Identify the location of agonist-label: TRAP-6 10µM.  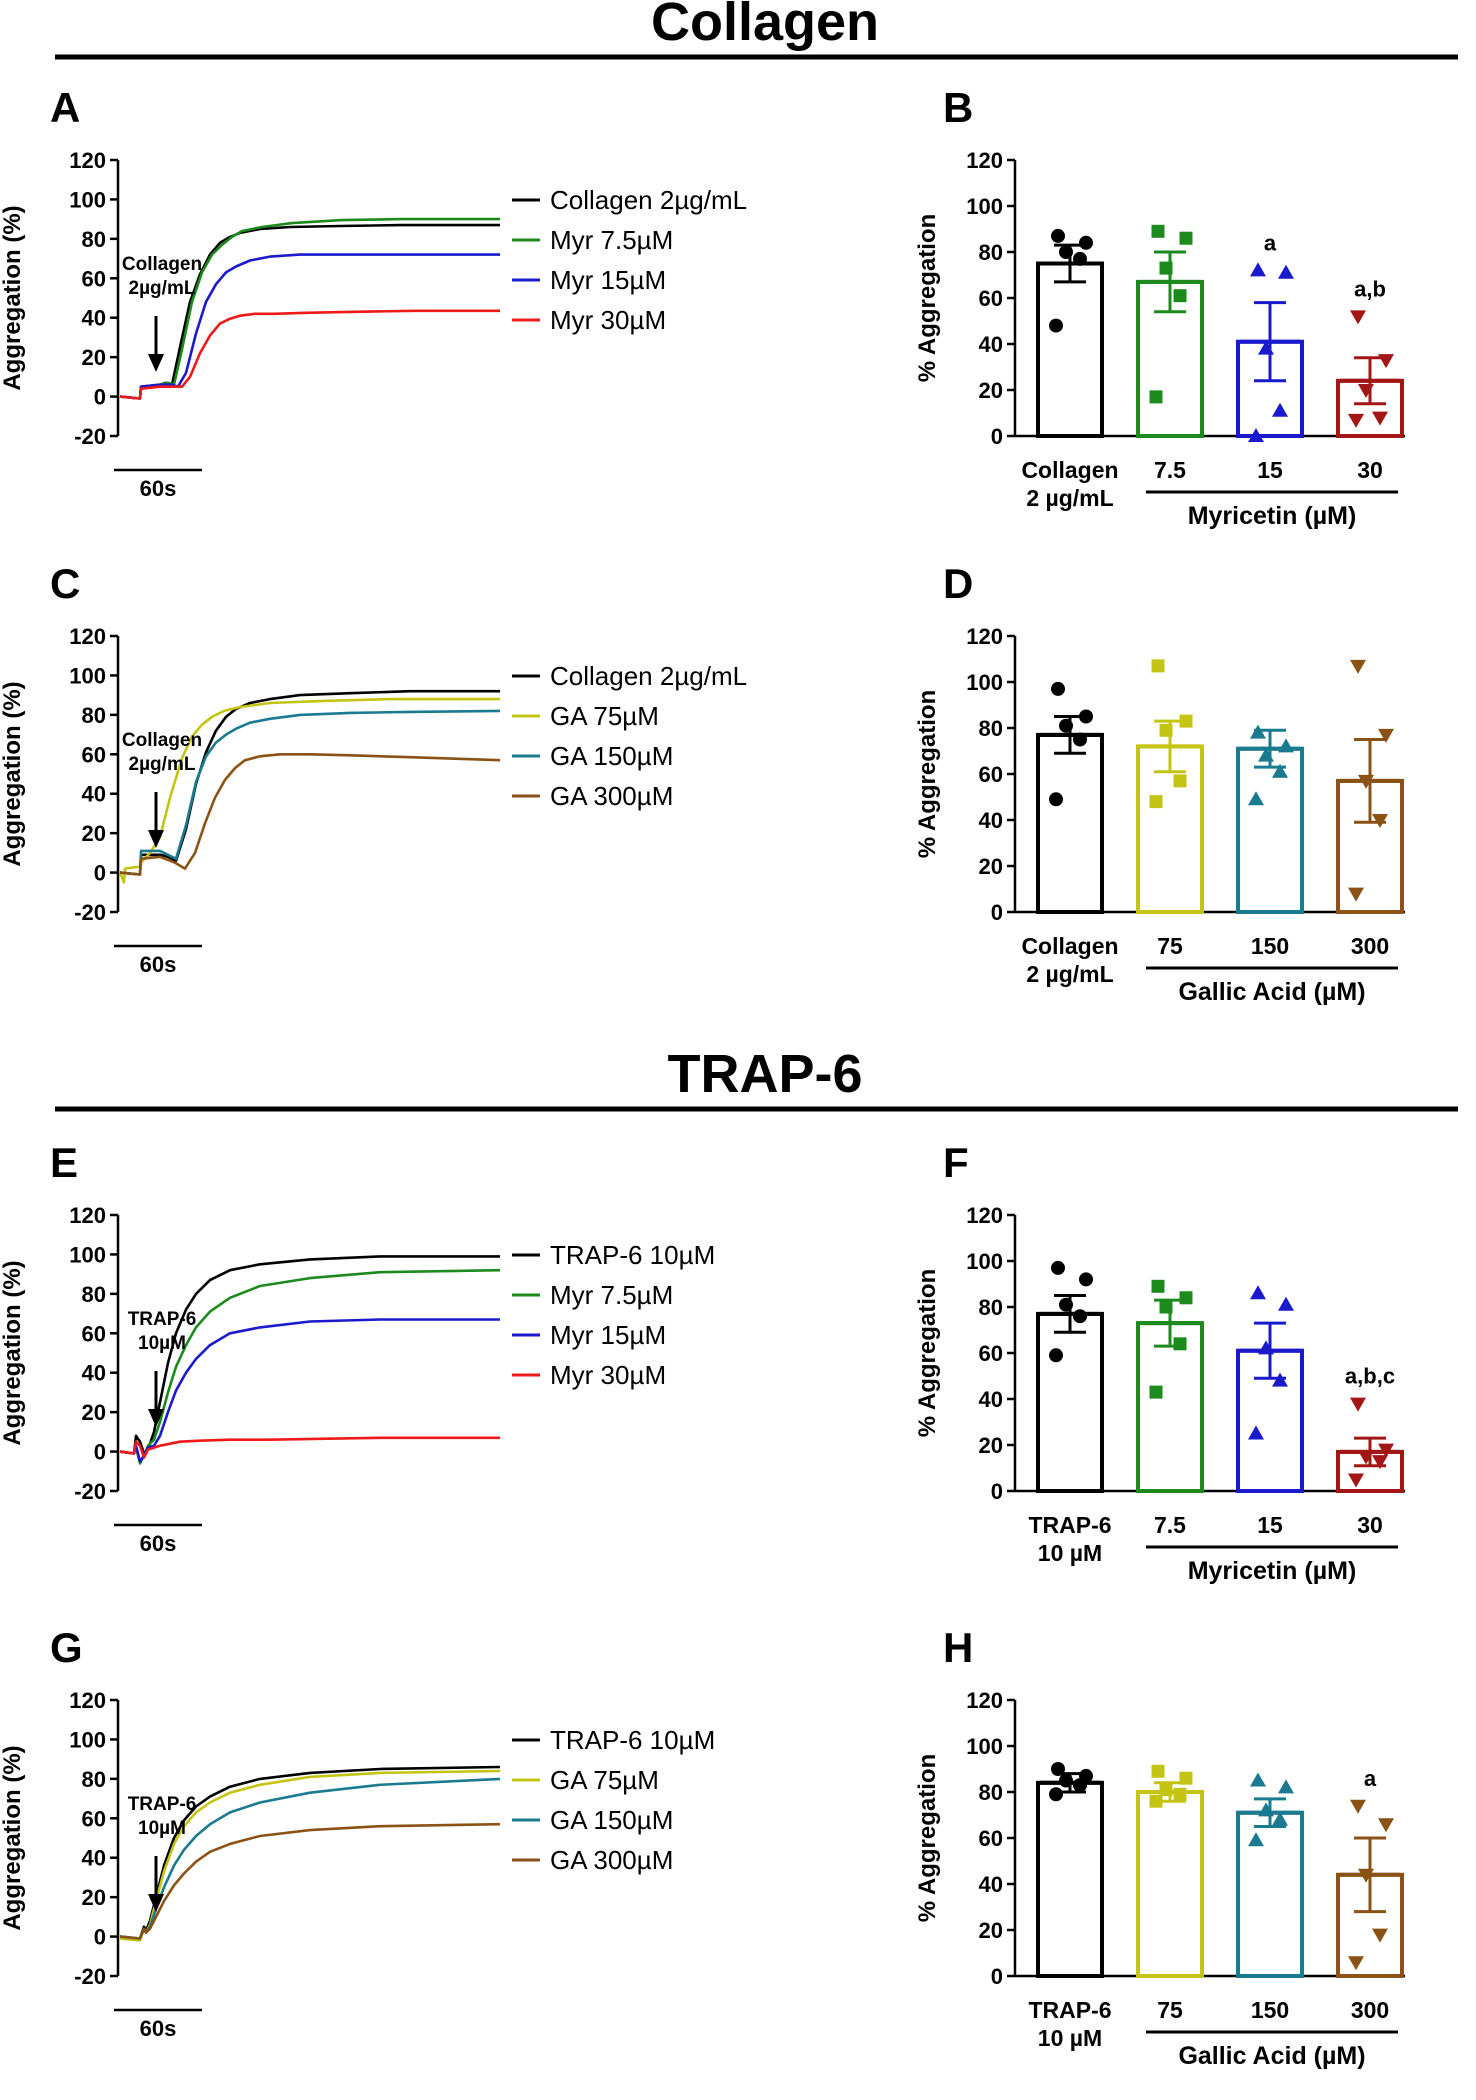
(162, 1816).